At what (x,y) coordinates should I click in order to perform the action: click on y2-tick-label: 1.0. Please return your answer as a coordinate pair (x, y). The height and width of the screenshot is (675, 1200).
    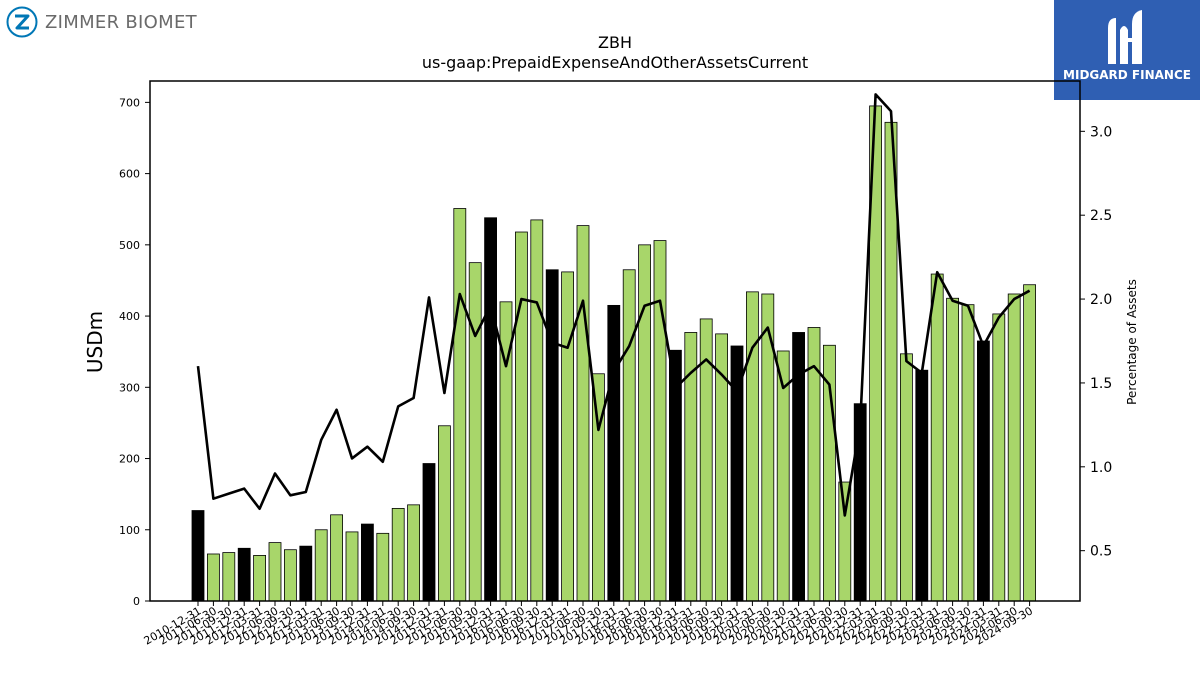
    Looking at the image, I should click on (1101, 468).